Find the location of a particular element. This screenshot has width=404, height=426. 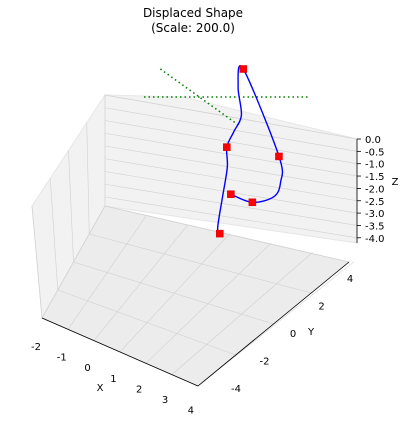

y-tick-label: -4 is located at coordinates (236, 389).